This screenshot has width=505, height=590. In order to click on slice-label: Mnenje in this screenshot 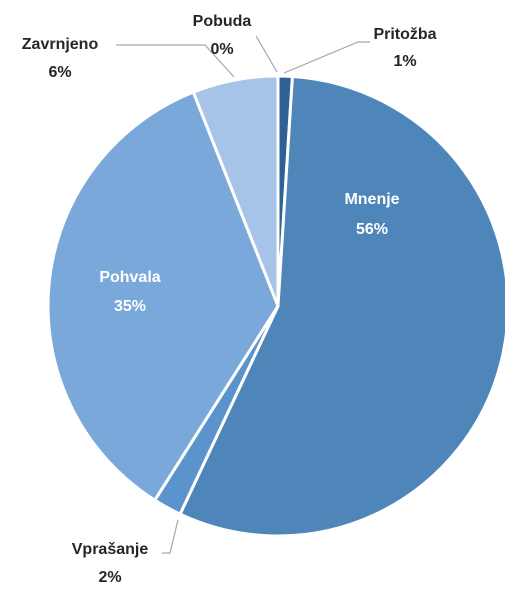, I will do `click(371, 199)`.